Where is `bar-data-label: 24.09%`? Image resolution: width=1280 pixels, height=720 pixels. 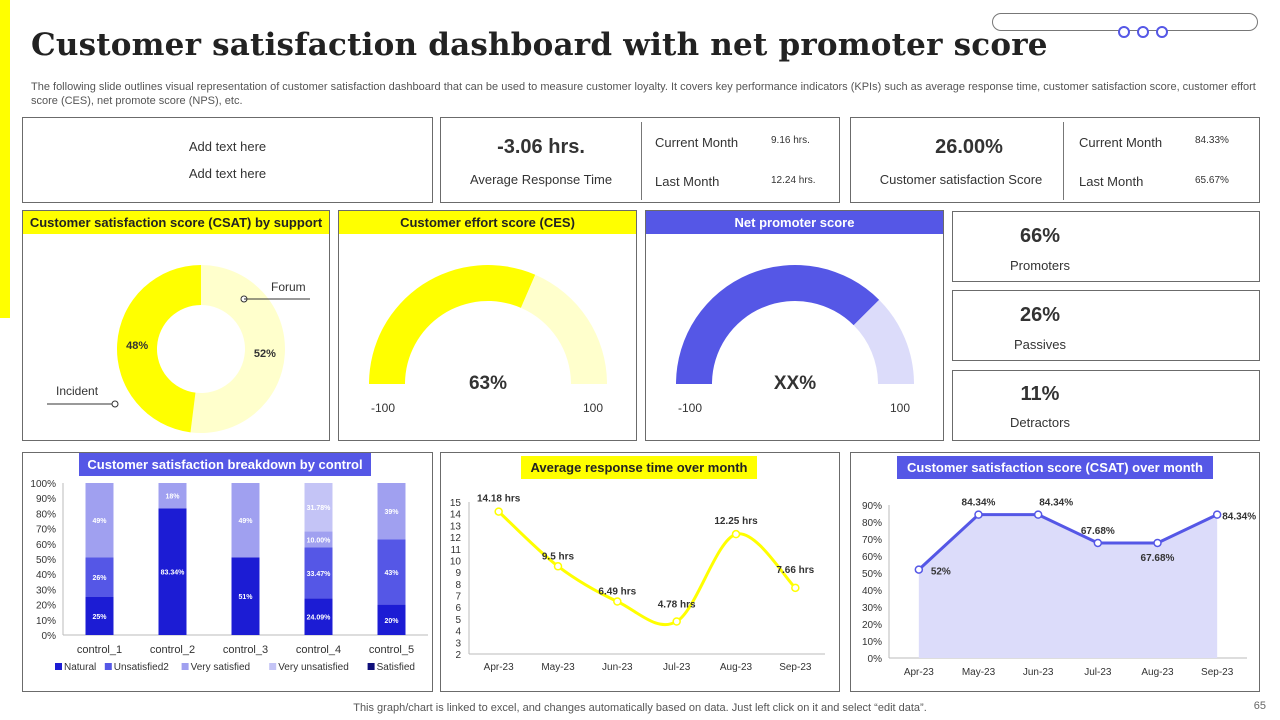 bar-data-label: 24.09% is located at coordinates (319, 618).